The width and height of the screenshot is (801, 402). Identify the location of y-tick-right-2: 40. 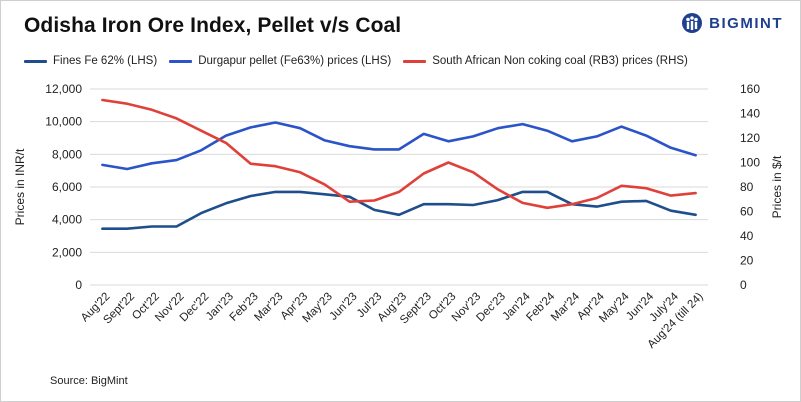
(747, 236).